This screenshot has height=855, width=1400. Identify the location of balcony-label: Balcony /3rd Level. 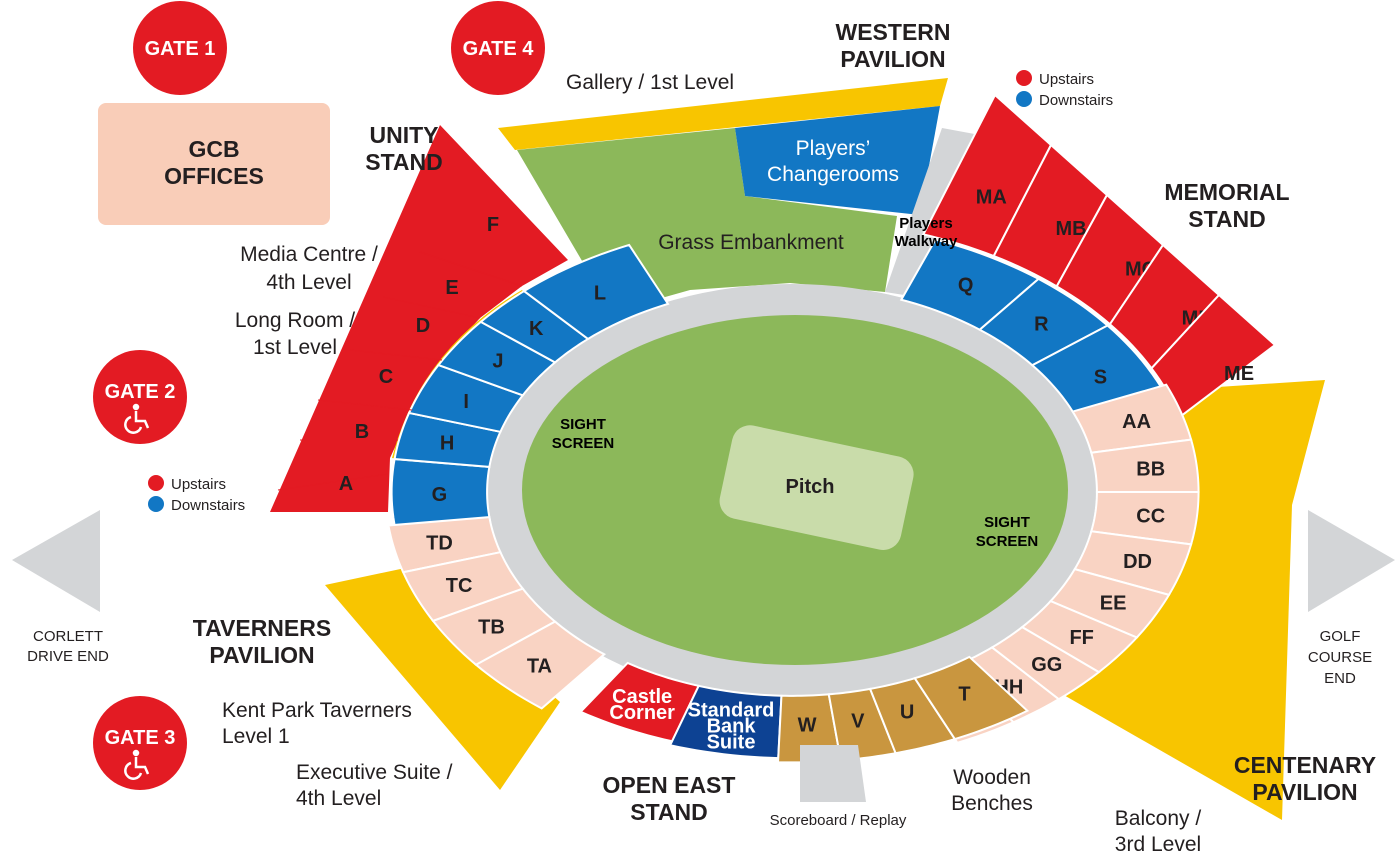
(1158, 831).